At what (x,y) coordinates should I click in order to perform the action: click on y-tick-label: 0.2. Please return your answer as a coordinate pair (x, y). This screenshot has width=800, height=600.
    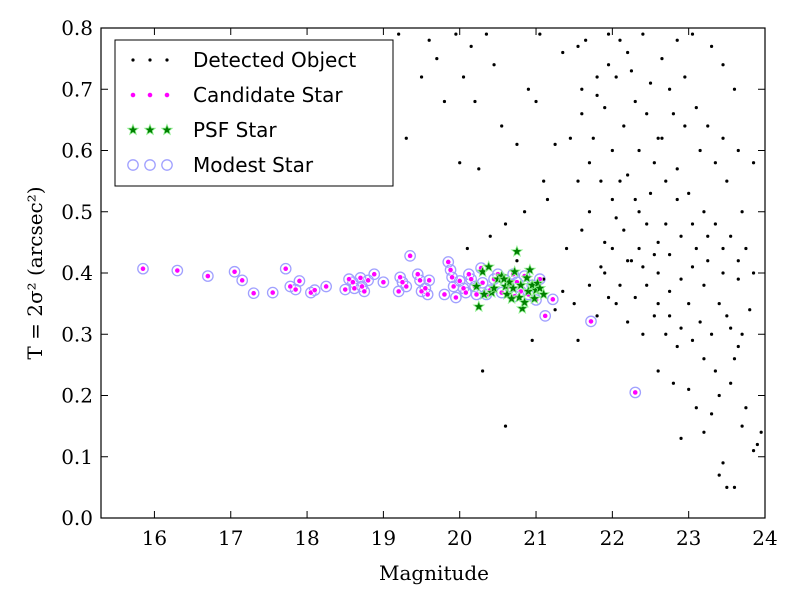
    Looking at the image, I should click on (77, 396).